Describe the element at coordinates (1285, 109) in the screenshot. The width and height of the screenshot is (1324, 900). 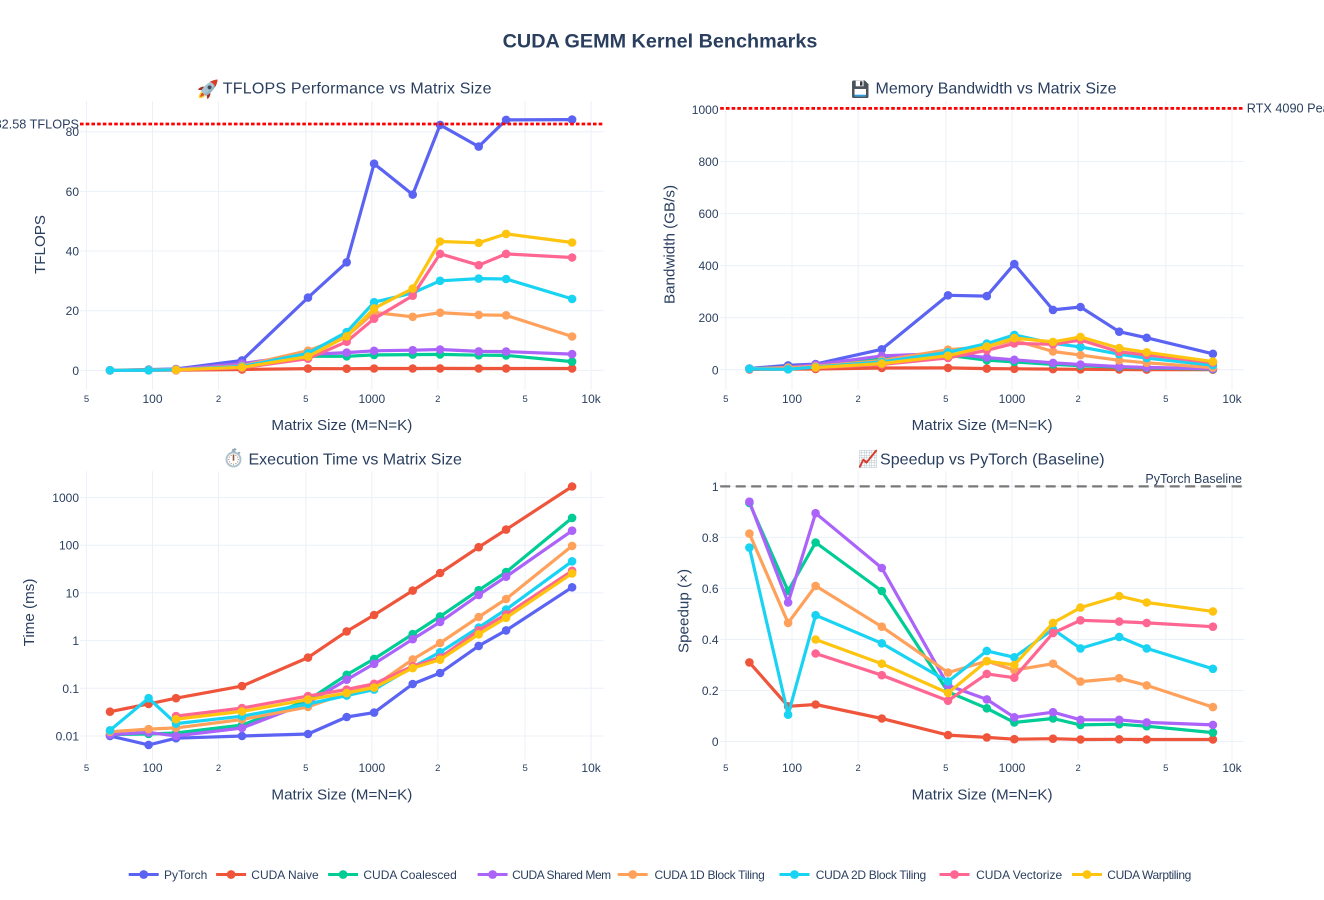
I see `svg-text: RTX 4090 Peak: 1008 GB/s` at that location.